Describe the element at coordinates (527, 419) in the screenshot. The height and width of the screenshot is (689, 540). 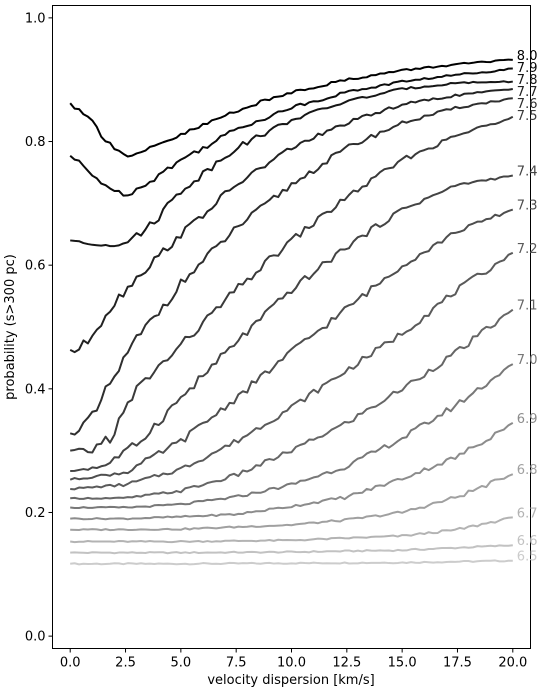
I see `series-label-6-9: 6.9` at that location.